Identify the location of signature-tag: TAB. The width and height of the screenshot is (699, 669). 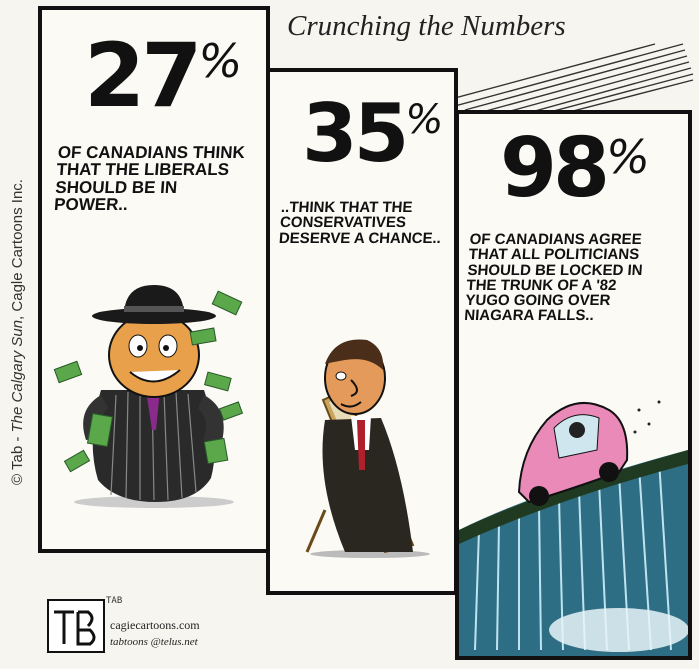
(114, 601).